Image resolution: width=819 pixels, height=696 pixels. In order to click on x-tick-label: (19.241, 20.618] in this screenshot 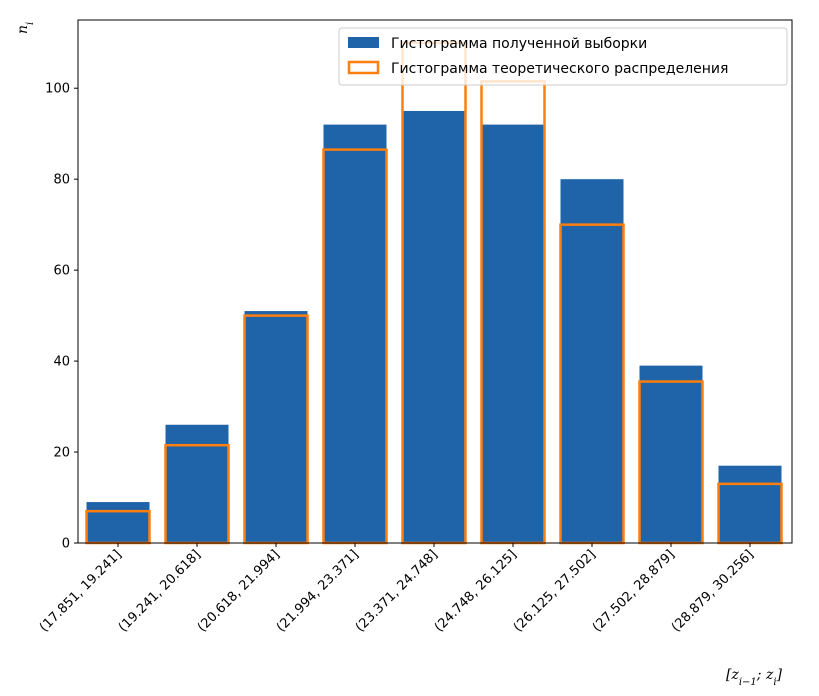, I will do `click(160, 591)`.